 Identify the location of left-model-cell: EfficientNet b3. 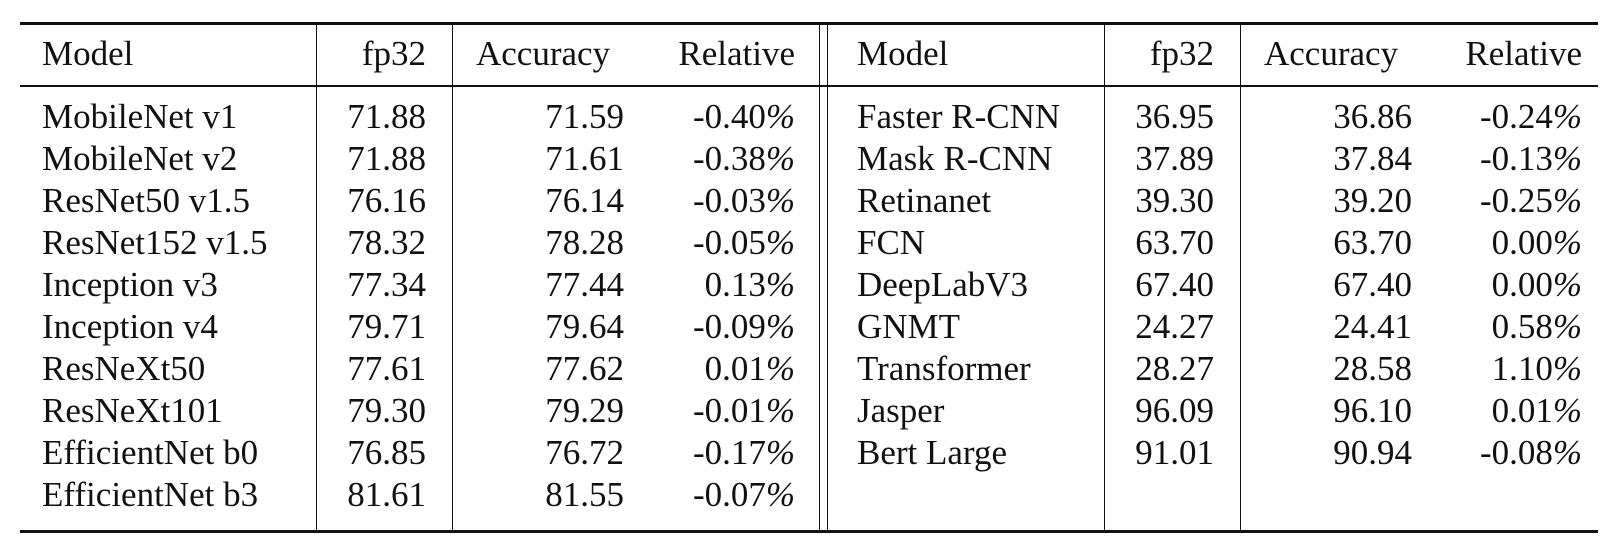
(150, 494).